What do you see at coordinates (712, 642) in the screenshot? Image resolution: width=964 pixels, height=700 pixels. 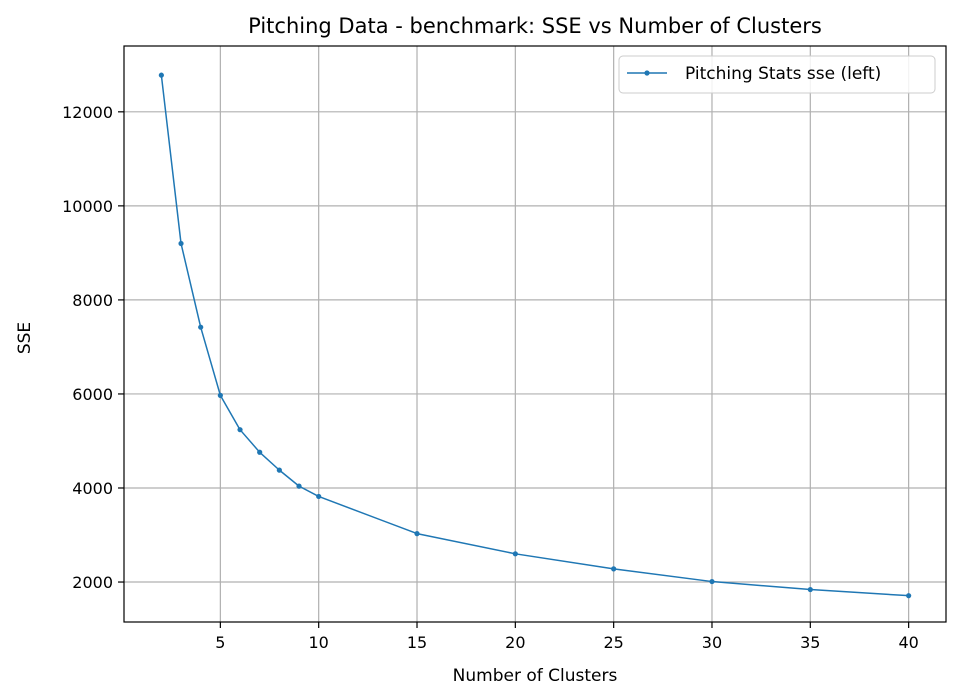 I see `x-tick-label: 30` at bounding box center [712, 642].